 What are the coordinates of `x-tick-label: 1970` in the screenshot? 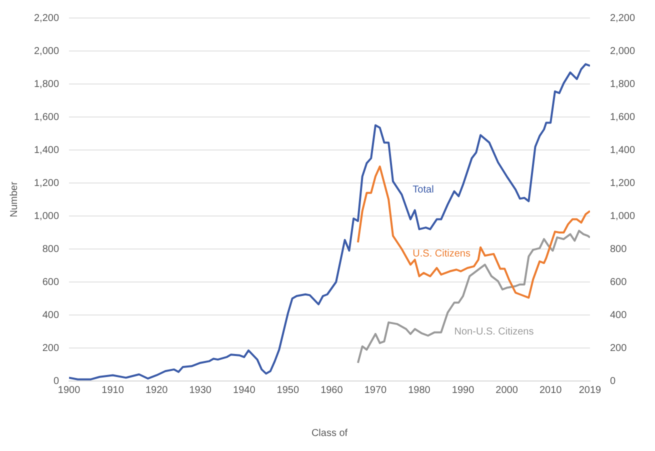 It's located at (376, 390).